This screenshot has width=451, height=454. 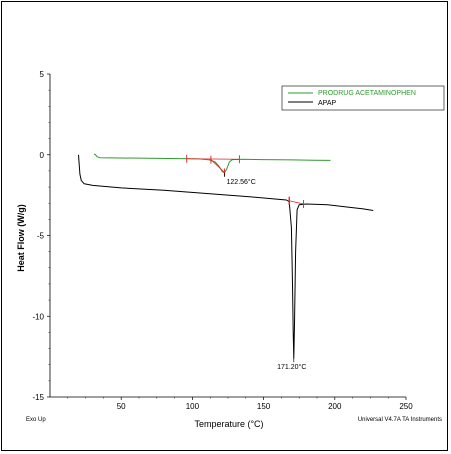 I want to click on legend-label-prodrug: PRODRUG ACETAMINOPHEN, so click(x=367, y=93).